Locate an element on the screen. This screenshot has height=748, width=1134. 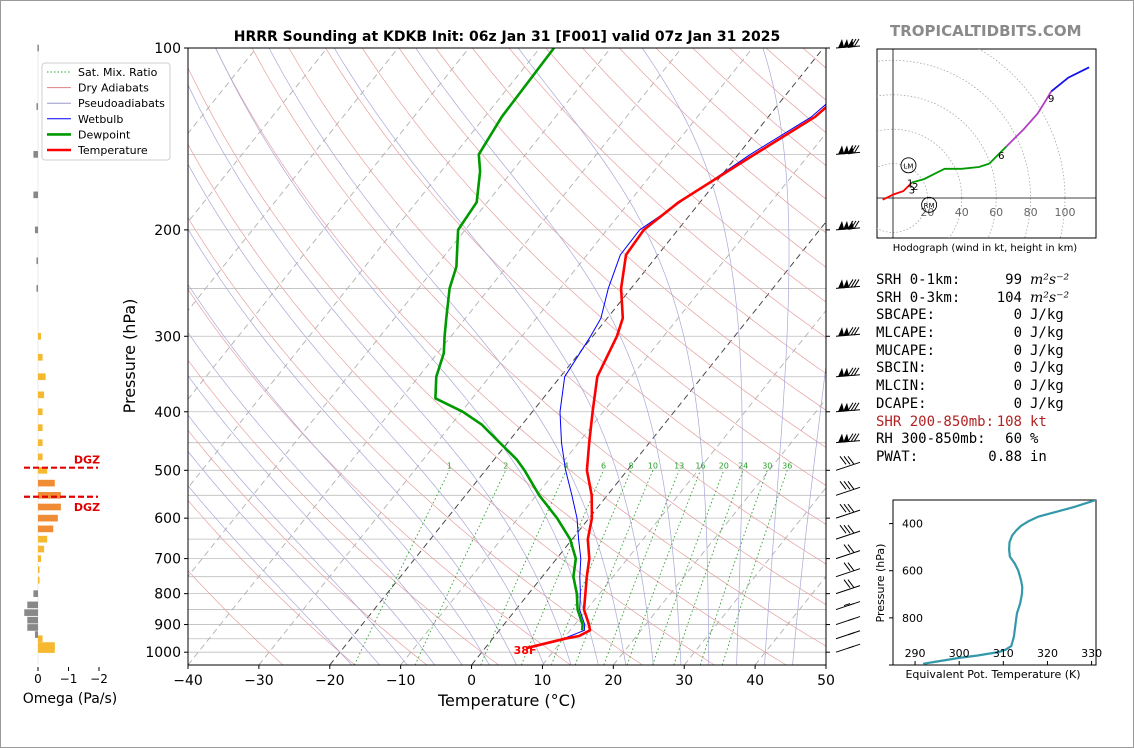
legend-label: Pseudoadiabats is located at coordinates (121, 103).